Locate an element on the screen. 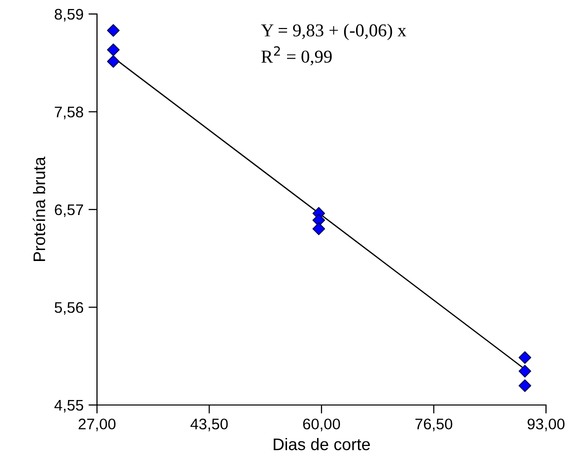  y-tick-label: 4,55 is located at coordinates (69, 406).